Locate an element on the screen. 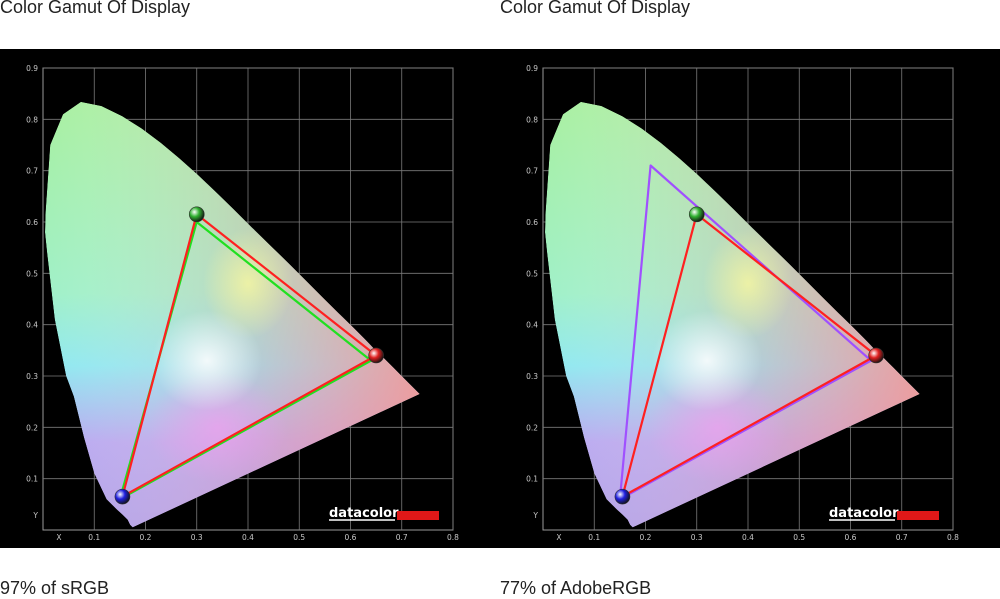  panel-title-right: Color Gamut Of Display is located at coordinates (595, 8).